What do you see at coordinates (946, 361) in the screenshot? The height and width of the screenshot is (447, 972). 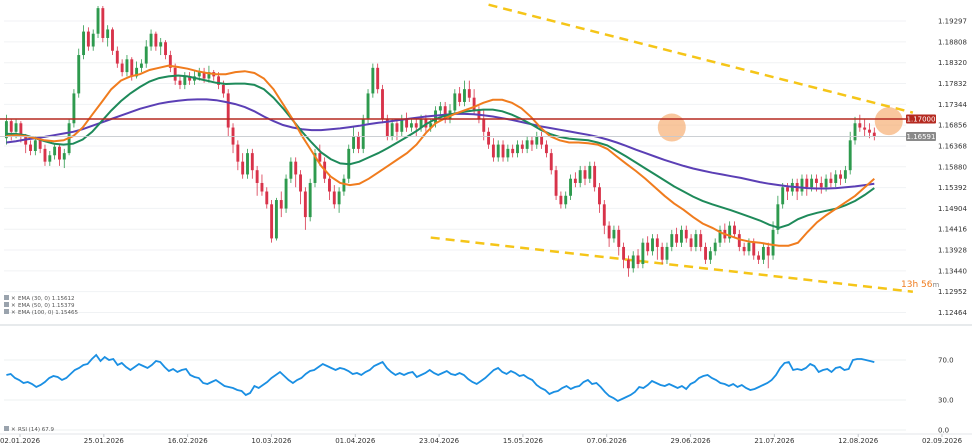 I see `rsi-tick-label: 70.0` at bounding box center [946, 361].